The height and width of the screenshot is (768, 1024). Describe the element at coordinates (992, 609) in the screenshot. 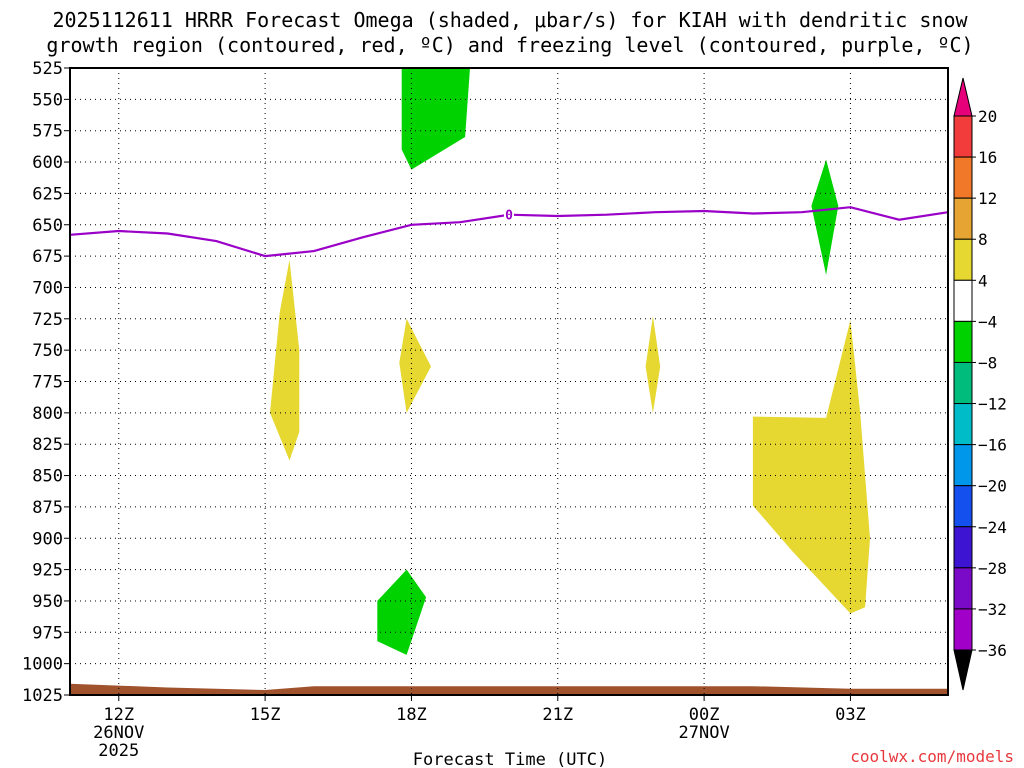

I see `colorbar-label-12: −32` at that location.